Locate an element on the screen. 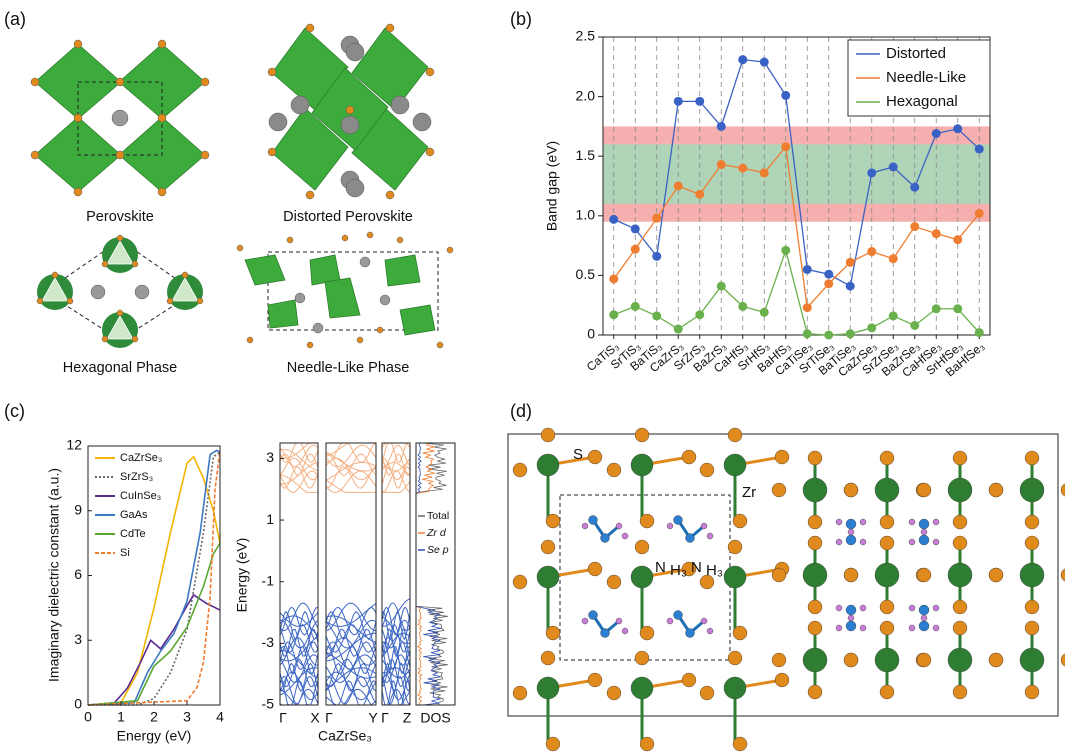 This screenshot has height=752, width=1065. legend-label: Si is located at coordinates (125, 553).